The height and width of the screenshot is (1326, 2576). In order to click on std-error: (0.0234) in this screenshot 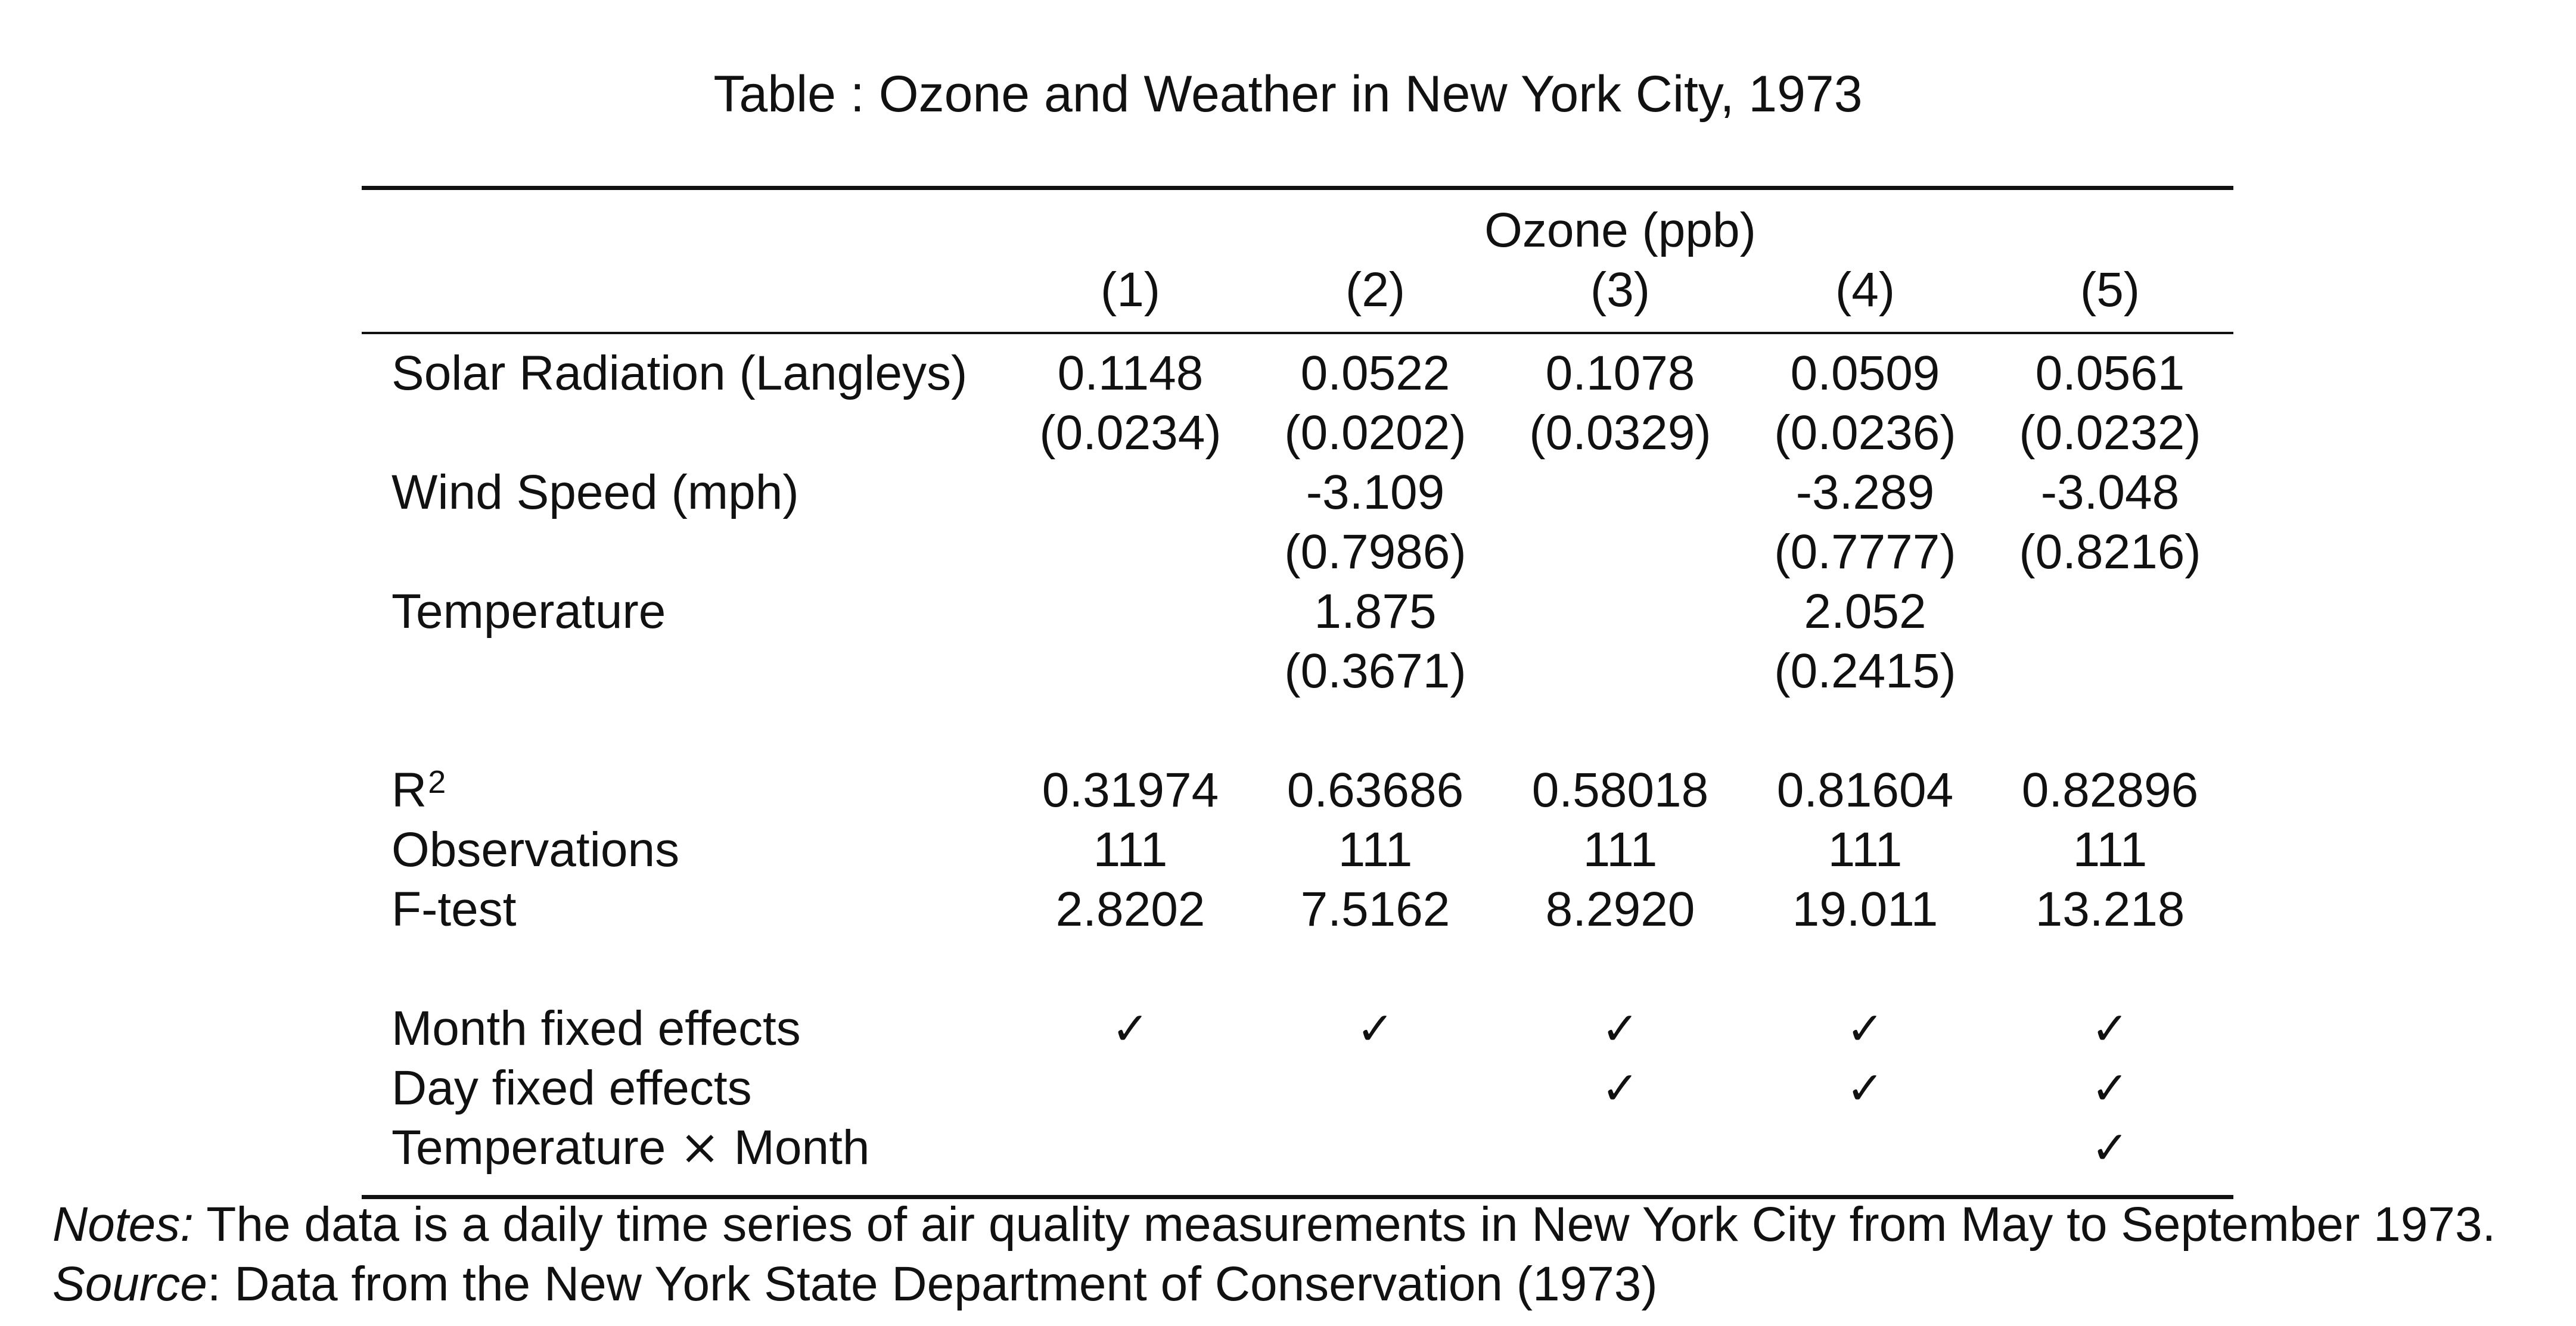, I will do `click(1130, 433)`.